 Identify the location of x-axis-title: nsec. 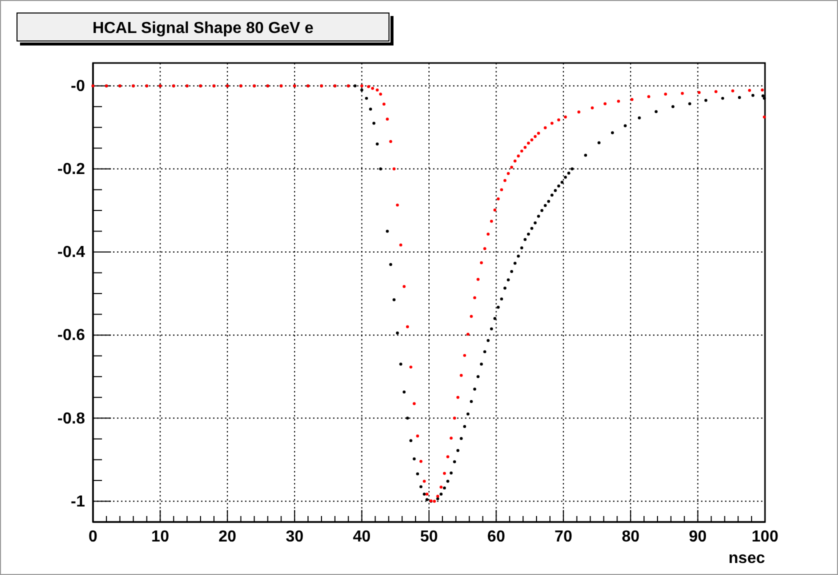
(747, 558).